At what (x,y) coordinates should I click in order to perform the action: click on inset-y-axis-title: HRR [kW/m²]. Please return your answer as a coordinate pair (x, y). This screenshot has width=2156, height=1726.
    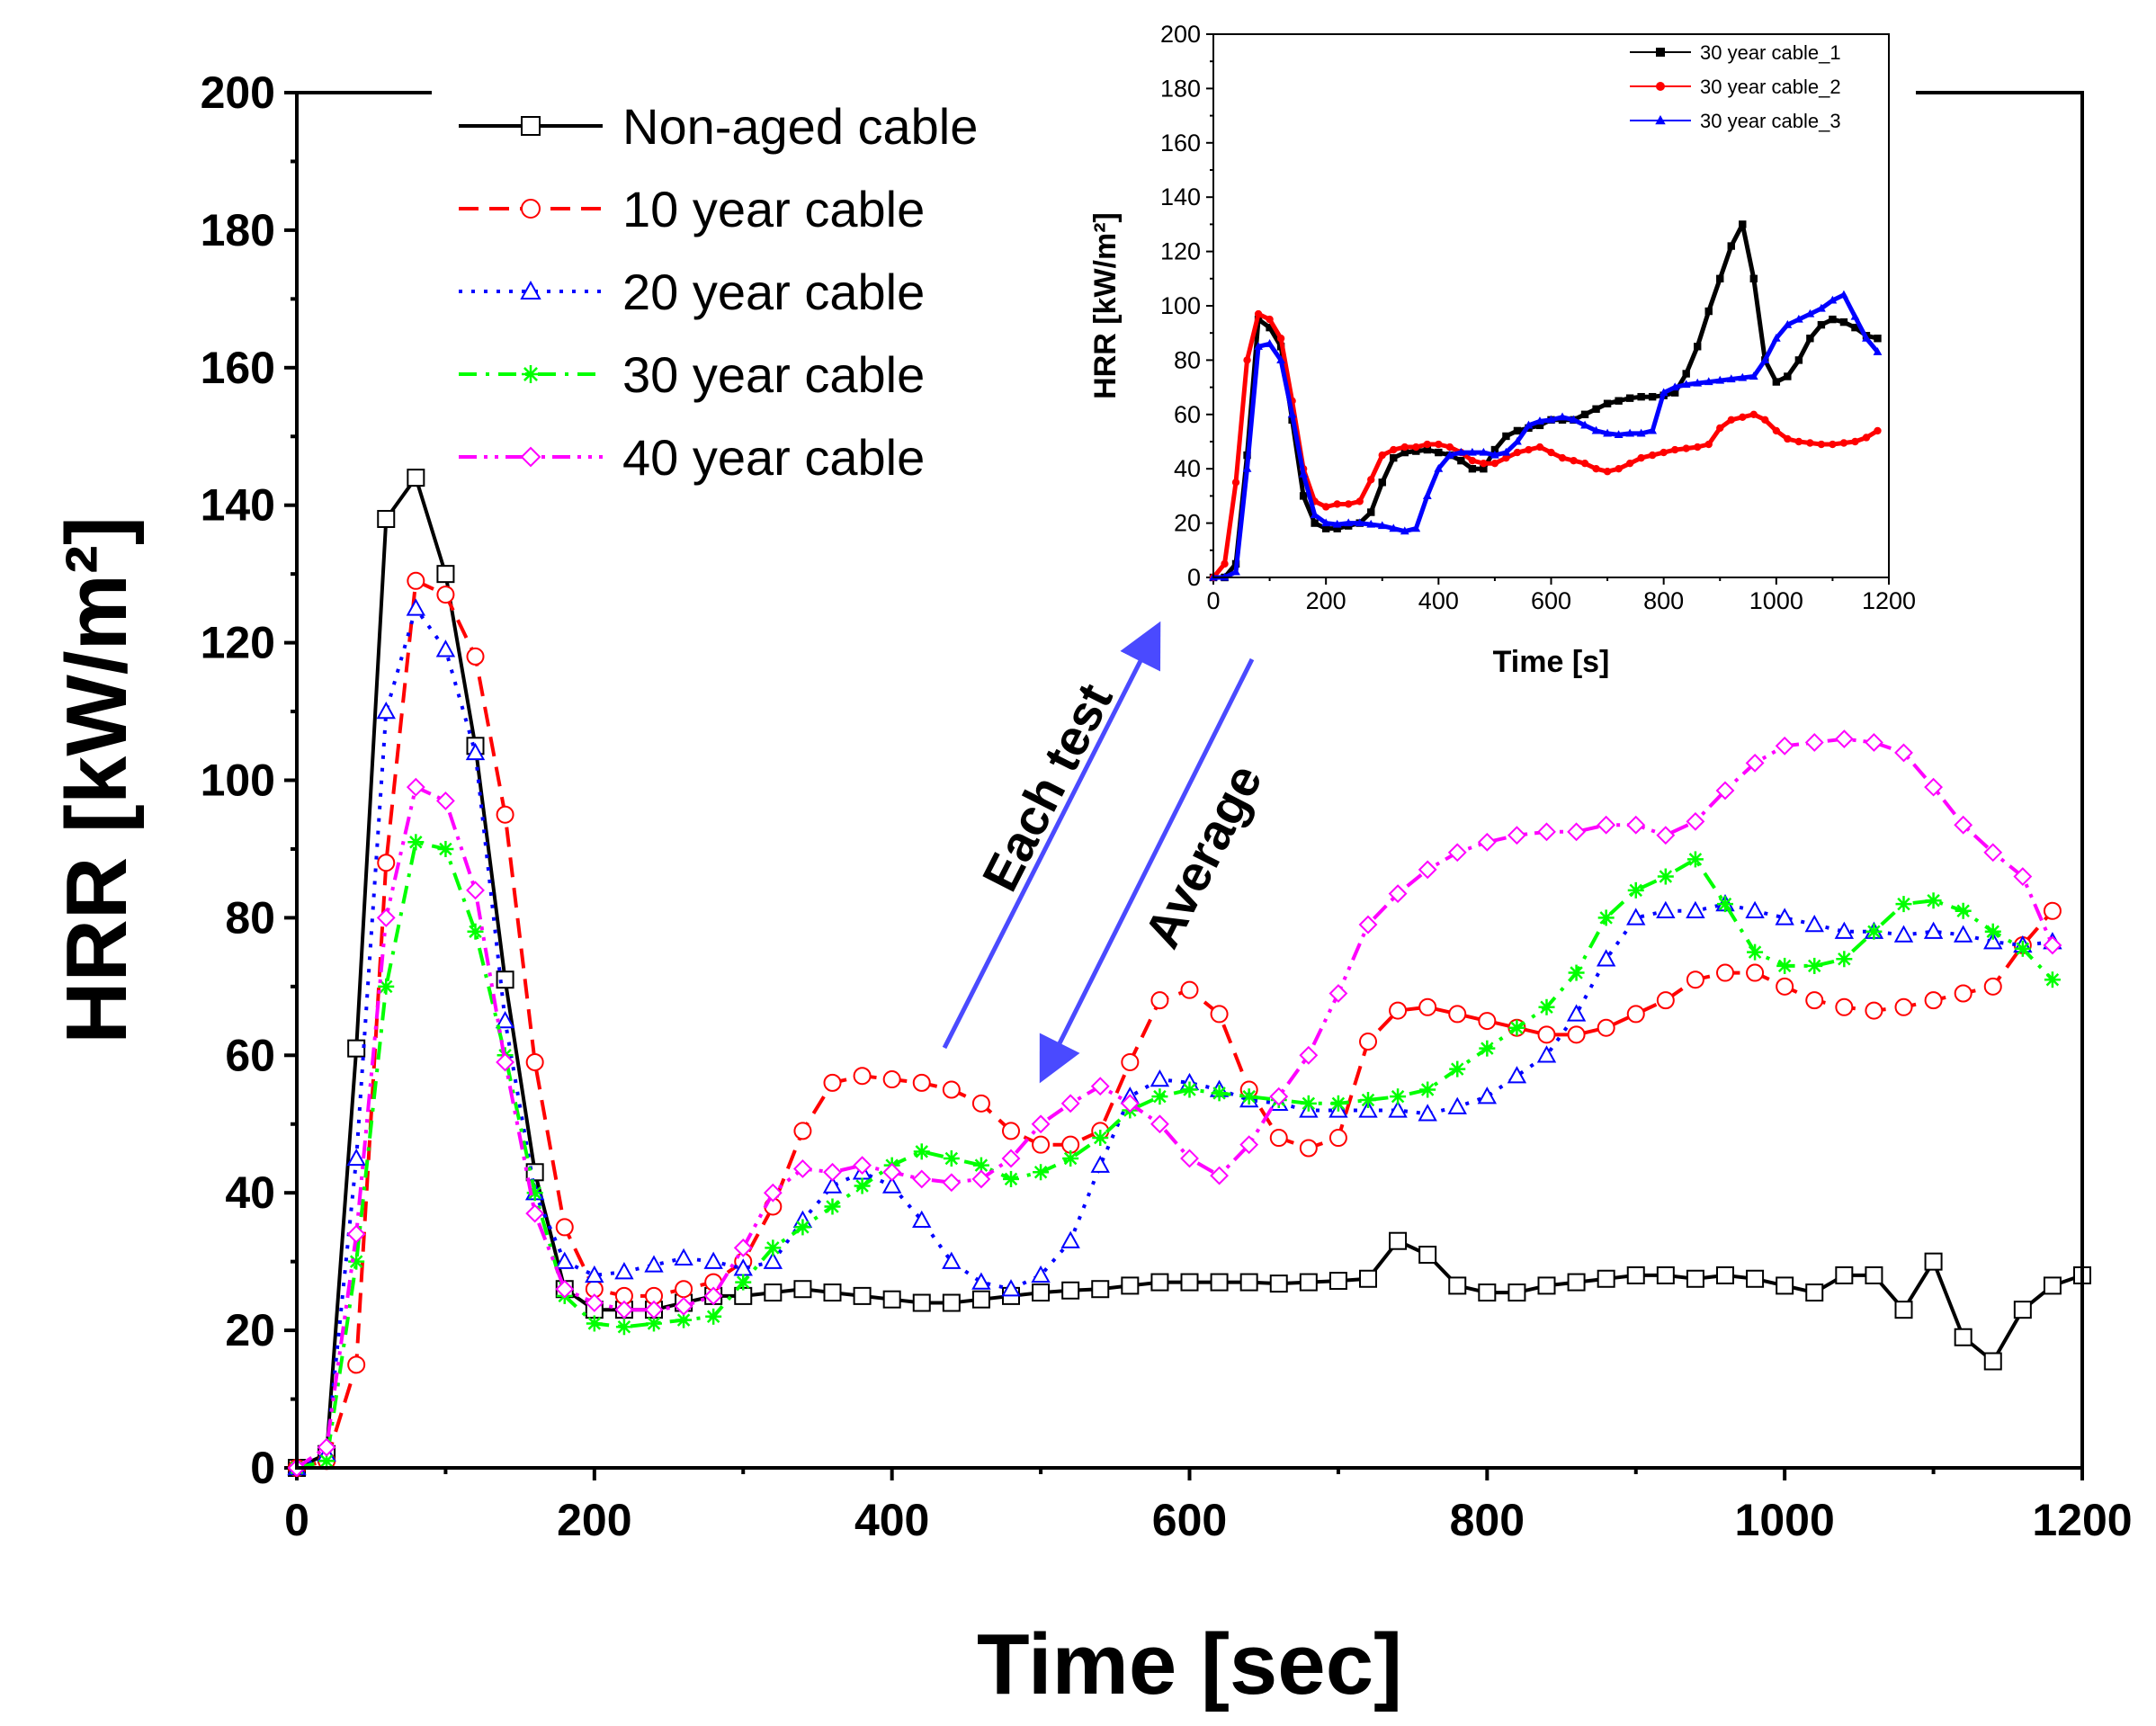
    Looking at the image, I should click on (1105, 305).